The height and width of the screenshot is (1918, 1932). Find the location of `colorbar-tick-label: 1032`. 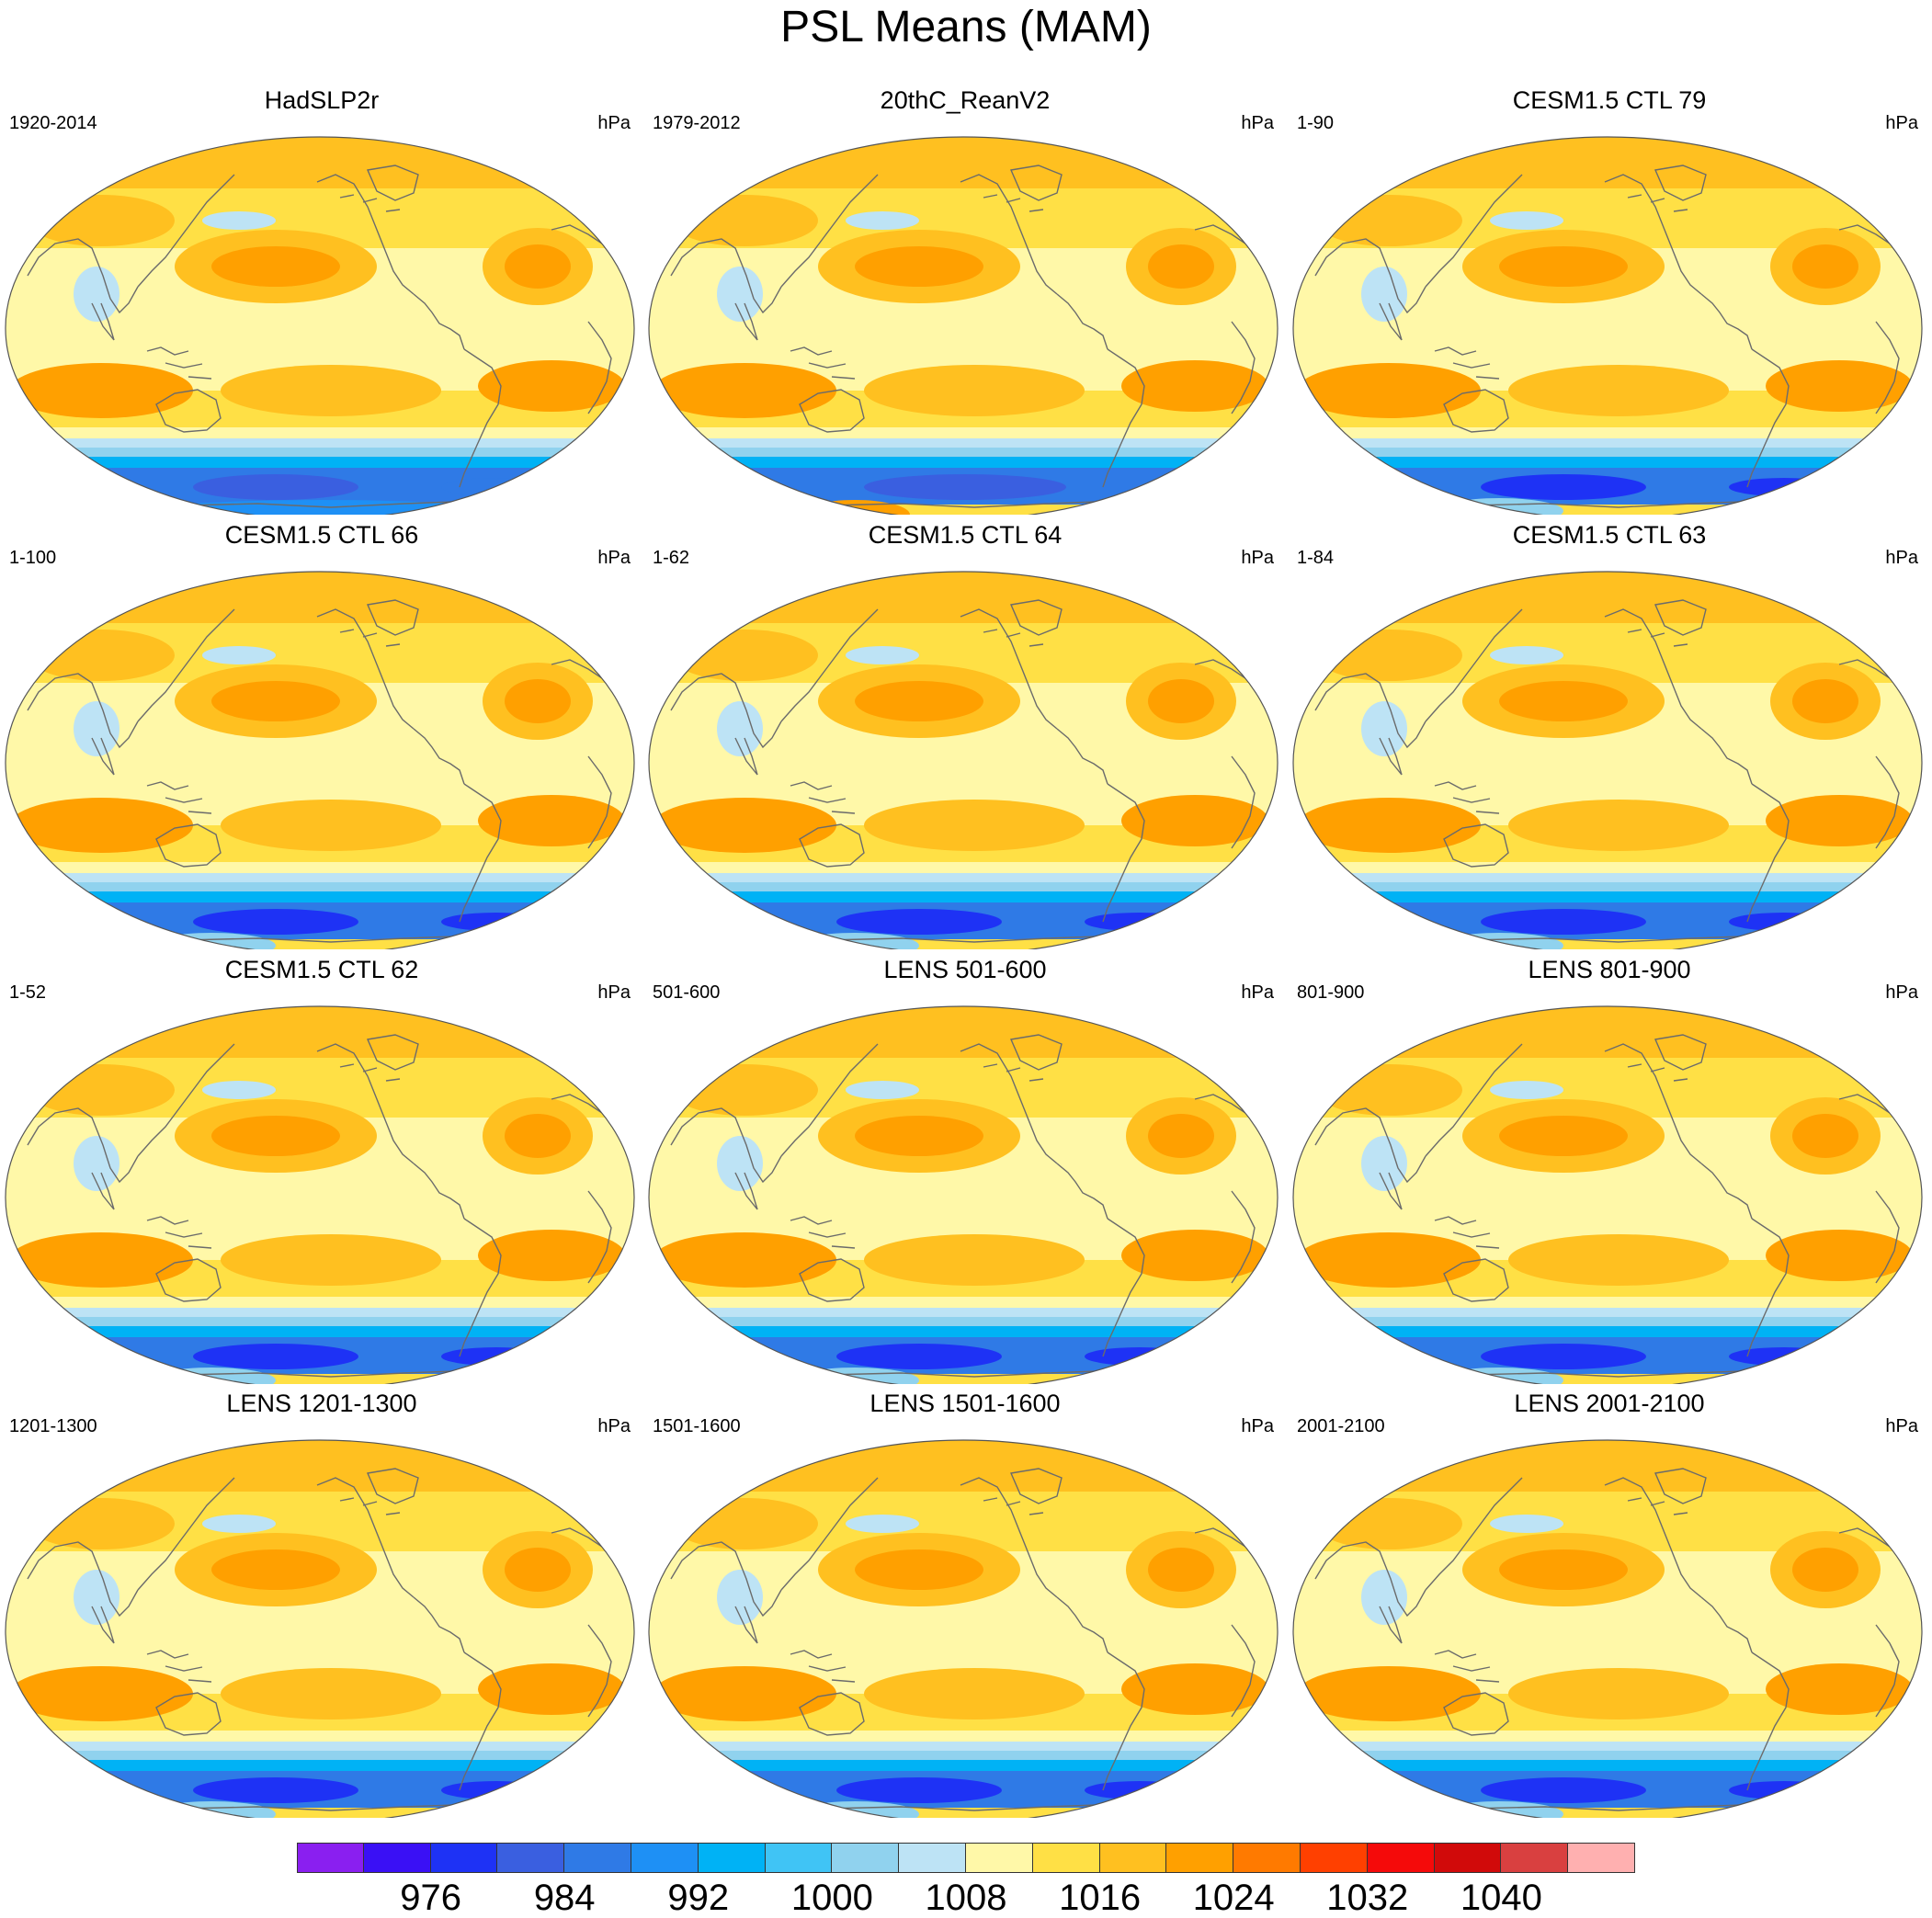

colorbar-tick-label: 1032 is located at coordinates (1367, 1898).